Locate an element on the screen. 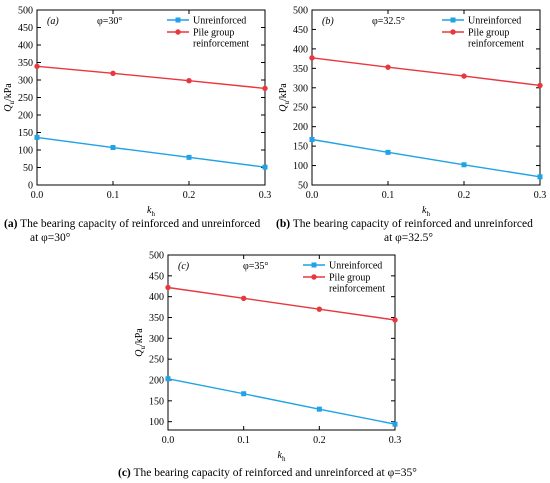 Image resolution: width=550 pixels, height=483 pixels. caption-a-letter: (a) is located at coordinates (11, 224).